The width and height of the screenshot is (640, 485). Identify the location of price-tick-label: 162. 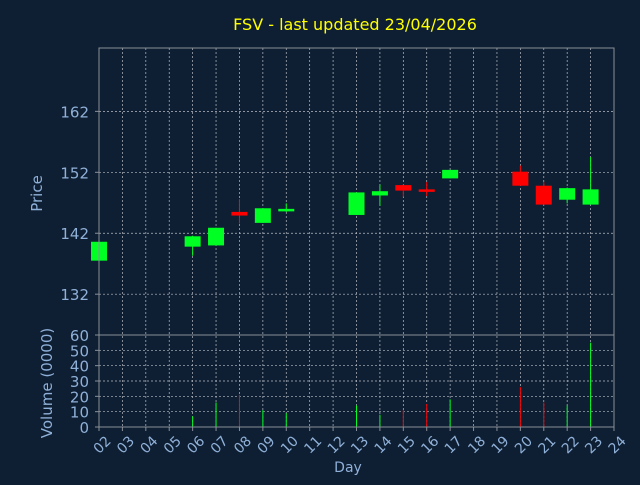
(74, 112).